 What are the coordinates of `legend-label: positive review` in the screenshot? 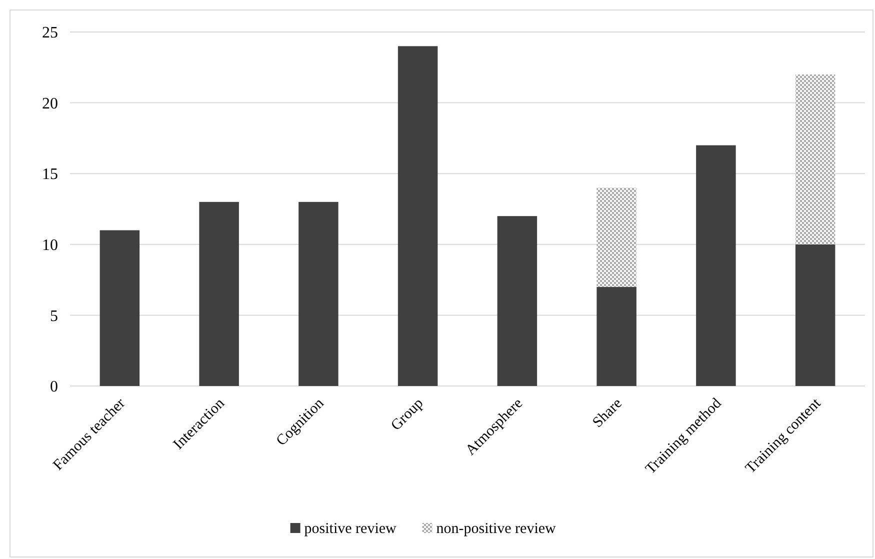 It's located at (350, 529).